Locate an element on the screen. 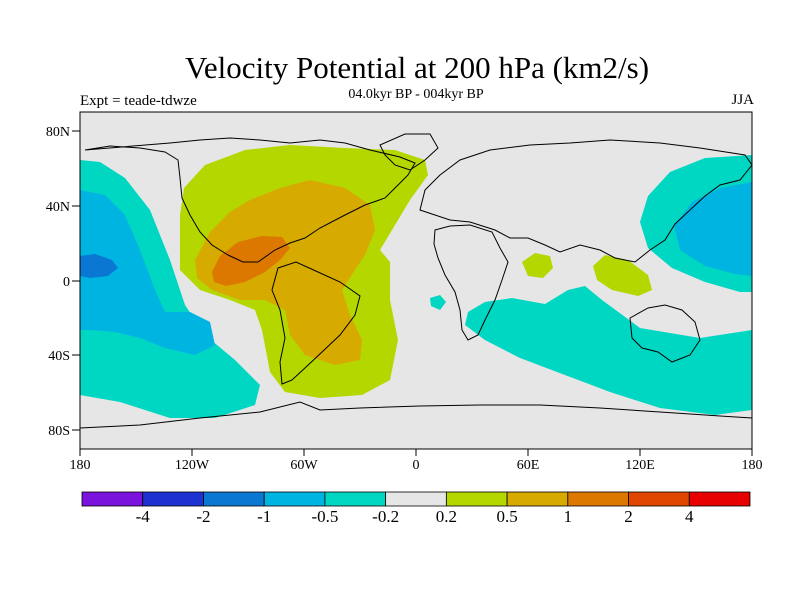  lat-ticks is located at coordinates (76, 280).